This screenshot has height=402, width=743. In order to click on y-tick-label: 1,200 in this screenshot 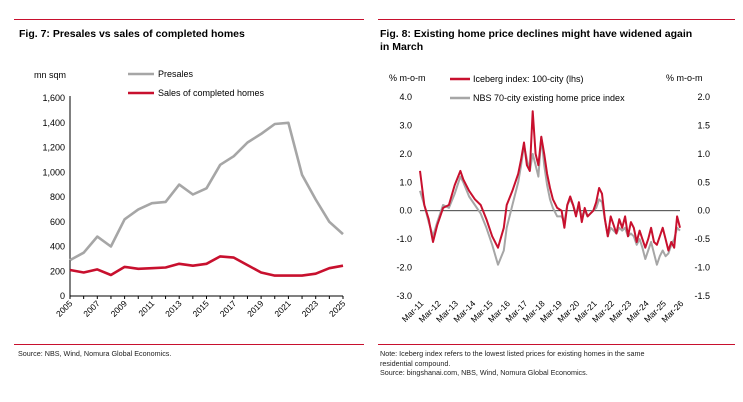, I will do `click(53, 148)`.